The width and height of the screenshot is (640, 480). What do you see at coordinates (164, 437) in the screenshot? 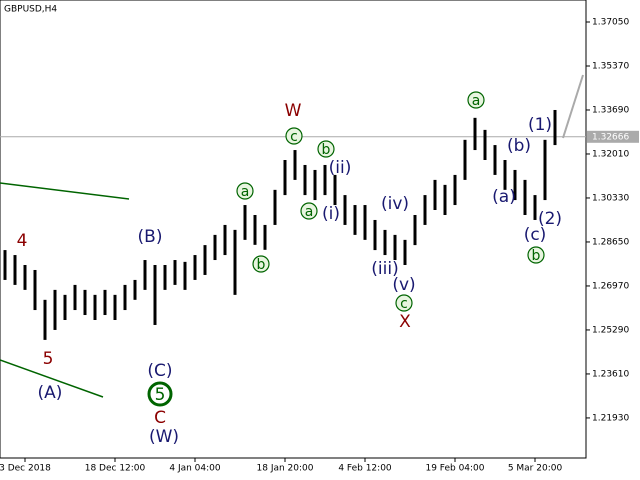
I see `wave-label: (W)` at bounding box center [164, 437].